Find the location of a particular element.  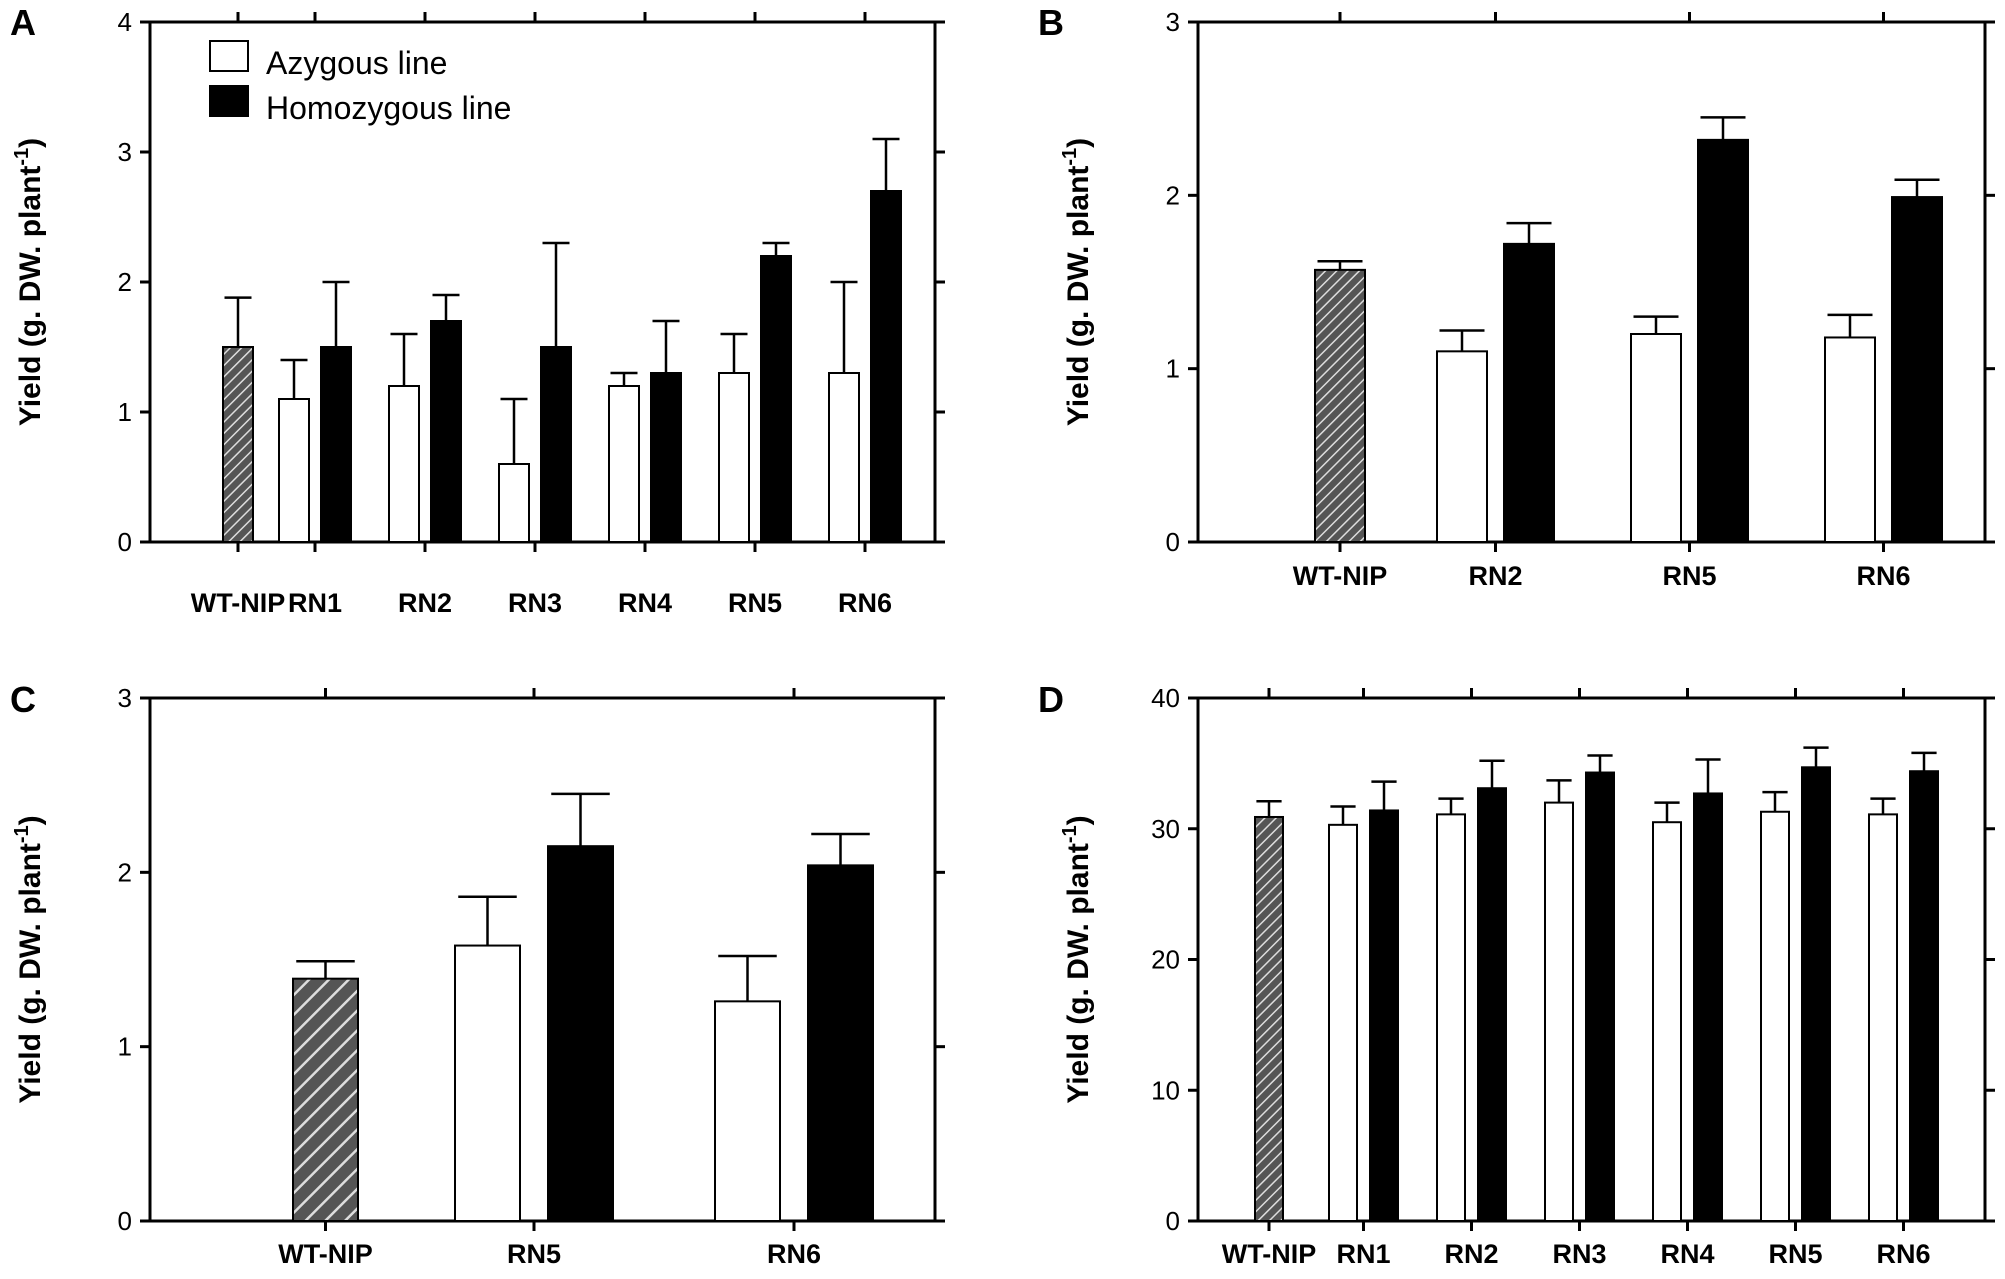

legend-swatch-homozygous is located at coordinates (229, 101).